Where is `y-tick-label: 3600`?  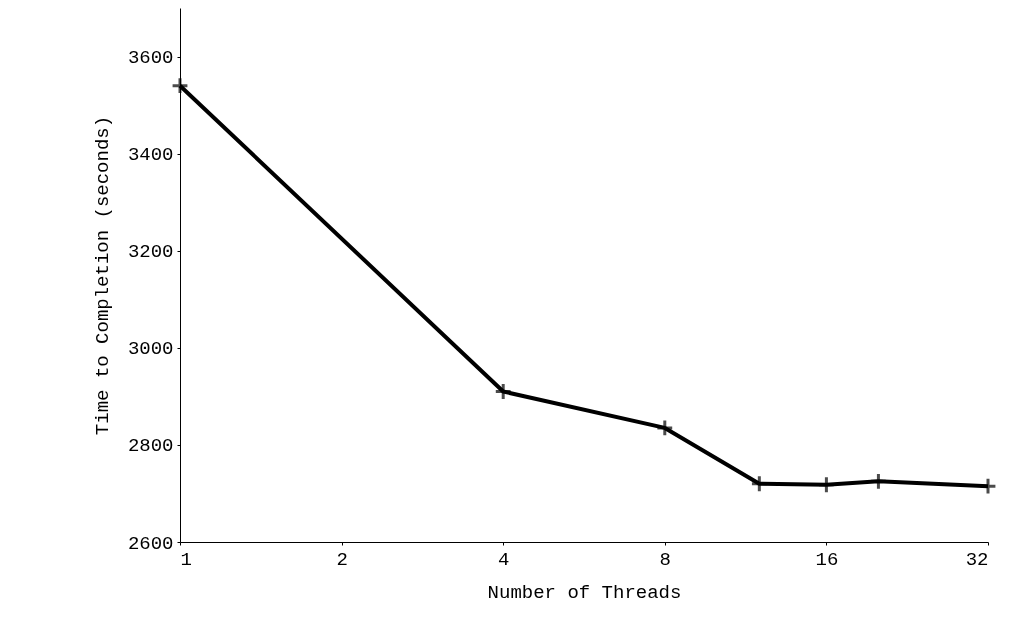
y-tick-label: 3600 is located at coordinates (150, 58).